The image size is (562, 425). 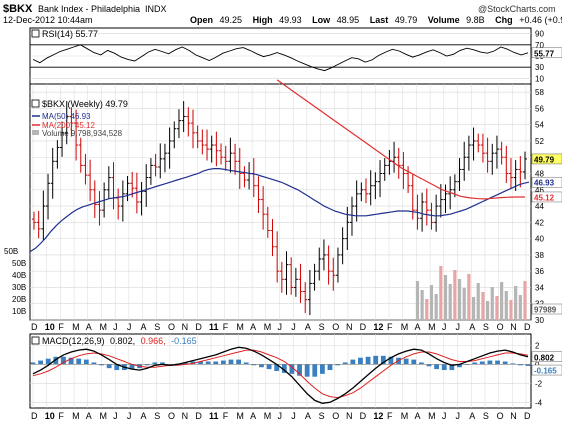 I want to click on macd-x-label: S, so click(x=157, y=416).